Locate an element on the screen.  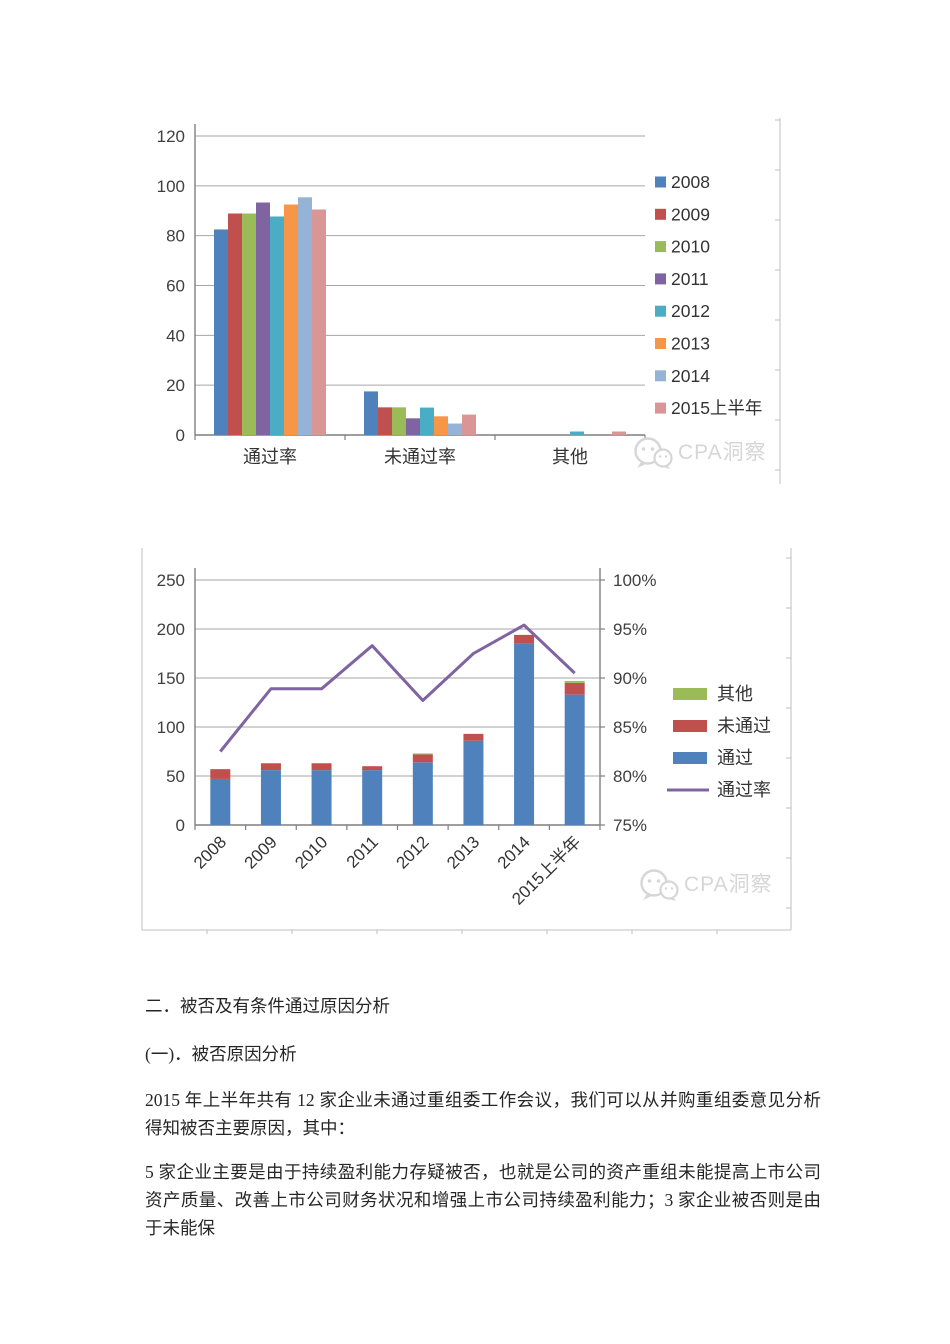
legend-label: 2014 is located at coordinates (690, 376).